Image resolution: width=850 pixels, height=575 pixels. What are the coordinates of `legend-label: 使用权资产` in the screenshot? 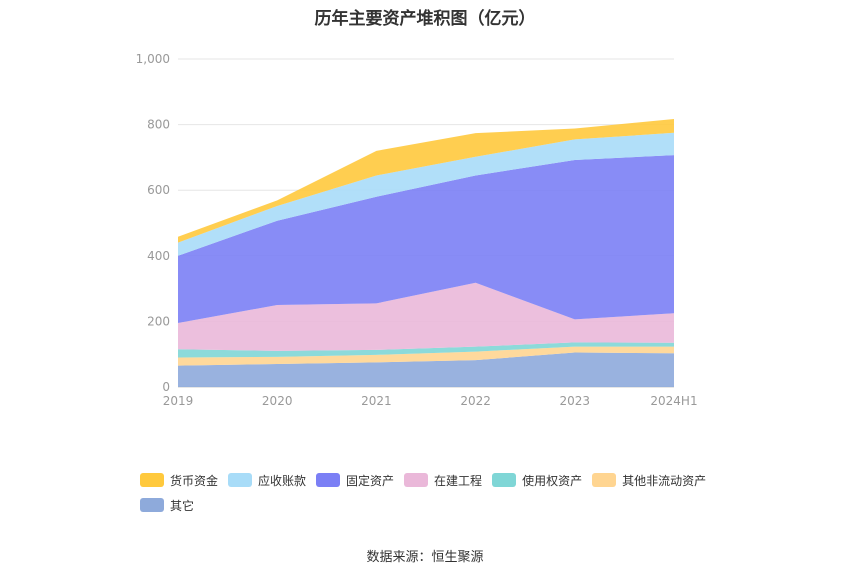 It's located at (552, 480).